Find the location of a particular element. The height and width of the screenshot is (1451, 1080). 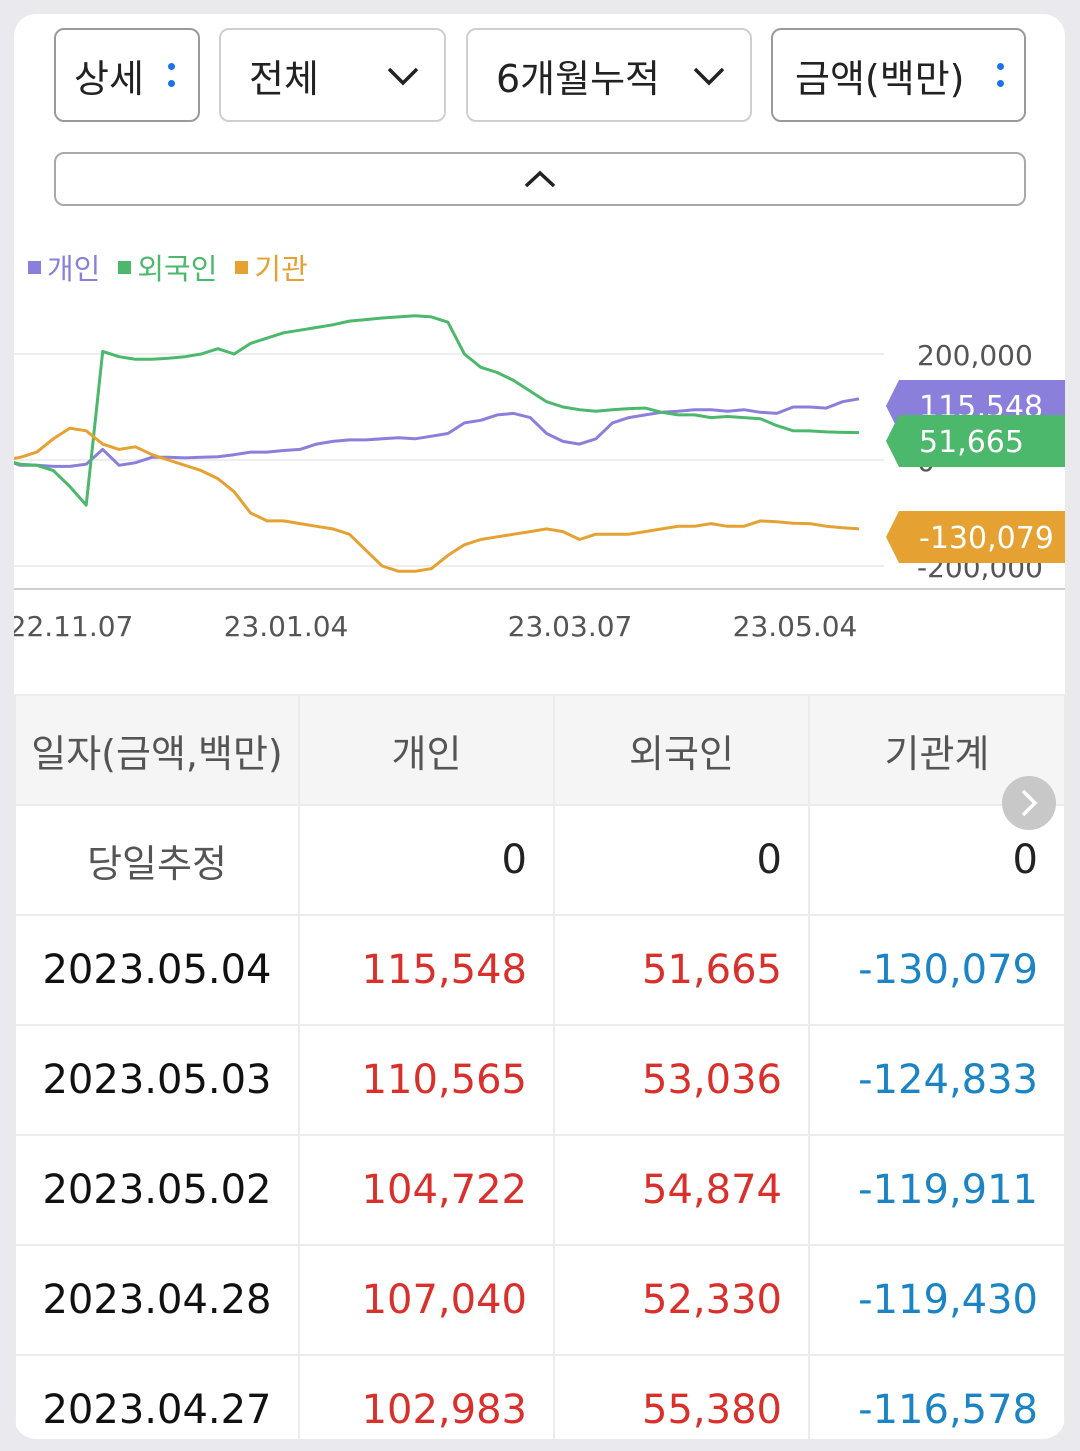

table-row: 2023.05.02 104,722 54,874 -119,911 is located at coordinates (539, 1190).